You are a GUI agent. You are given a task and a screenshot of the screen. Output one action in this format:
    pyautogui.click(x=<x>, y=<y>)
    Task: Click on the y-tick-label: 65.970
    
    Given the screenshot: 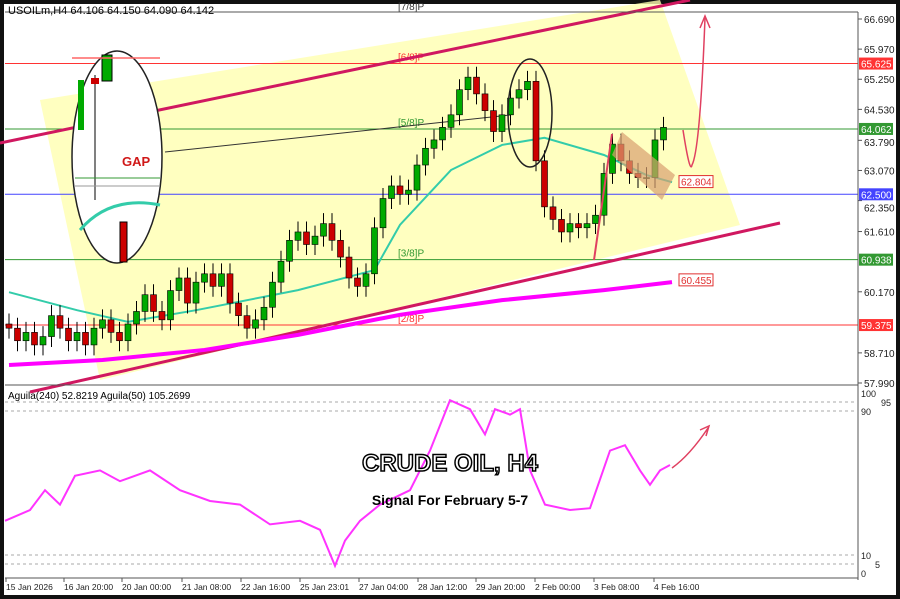 What is the action you would take?
    pyautogui.click(x=879, y=50)
    